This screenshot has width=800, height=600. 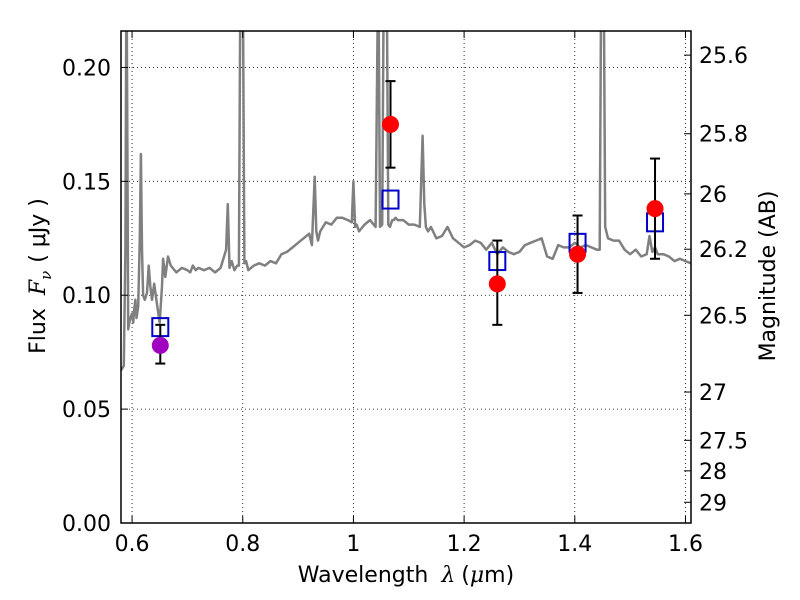 I want to click on x-tick-label: 0.6, so click(x=132, y=544).